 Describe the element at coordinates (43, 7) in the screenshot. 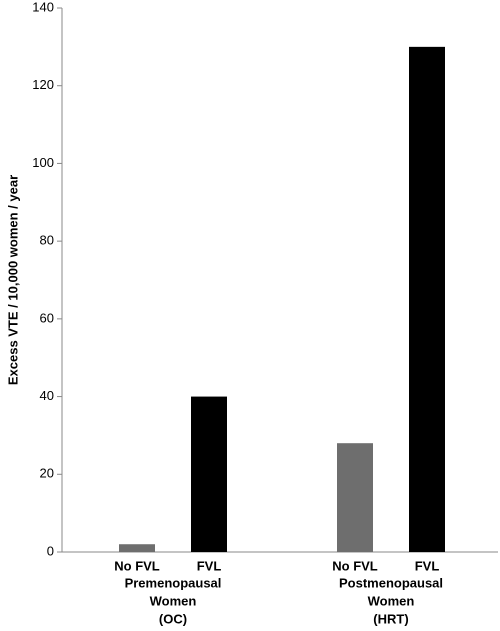

I see `y-tick-label: 140` at that location.